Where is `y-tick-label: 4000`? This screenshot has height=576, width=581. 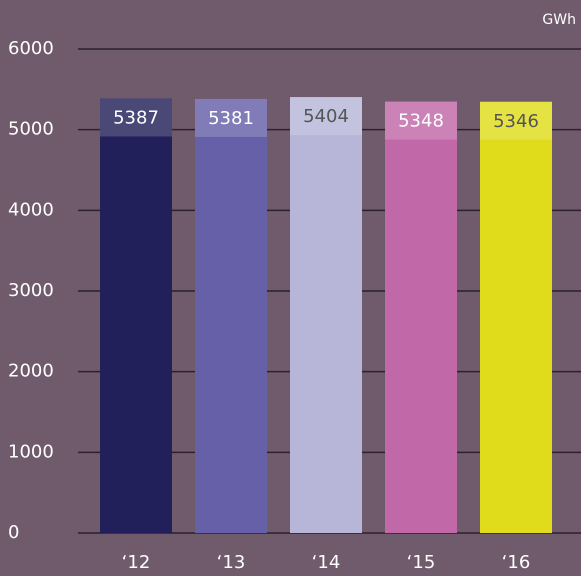
y-tick-label: 4000 is located at coordinates (31, 209).